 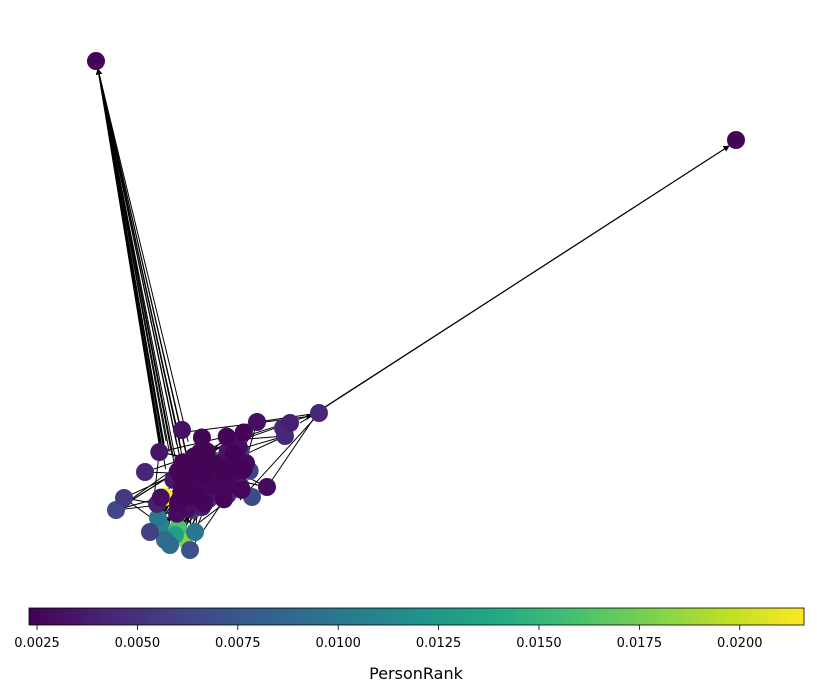 I want to click on colorbar-gradient, so click(x=416, y=616).